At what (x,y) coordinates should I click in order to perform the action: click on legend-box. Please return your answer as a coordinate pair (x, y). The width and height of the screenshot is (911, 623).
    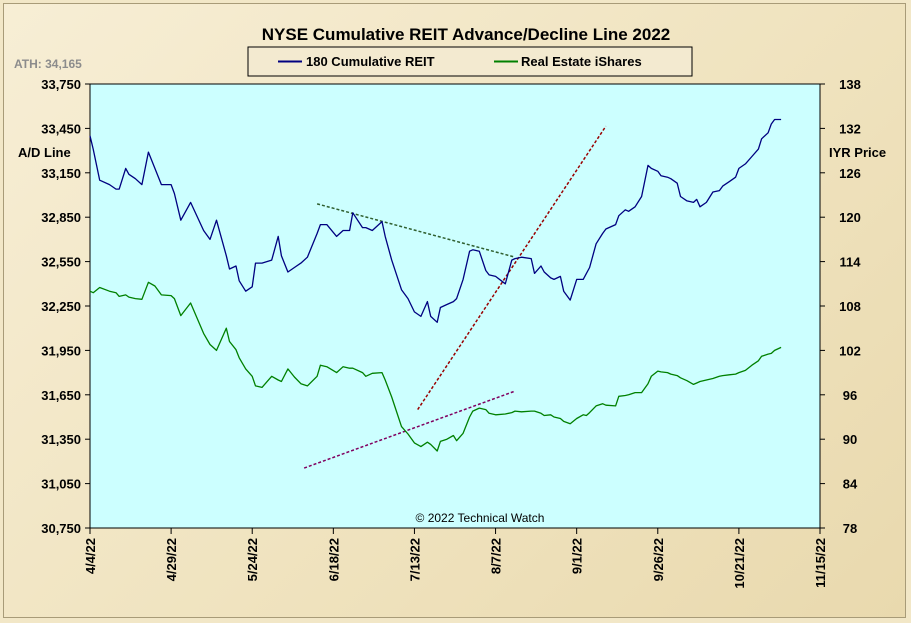
    Looking at the image, I should click on (470, 61).